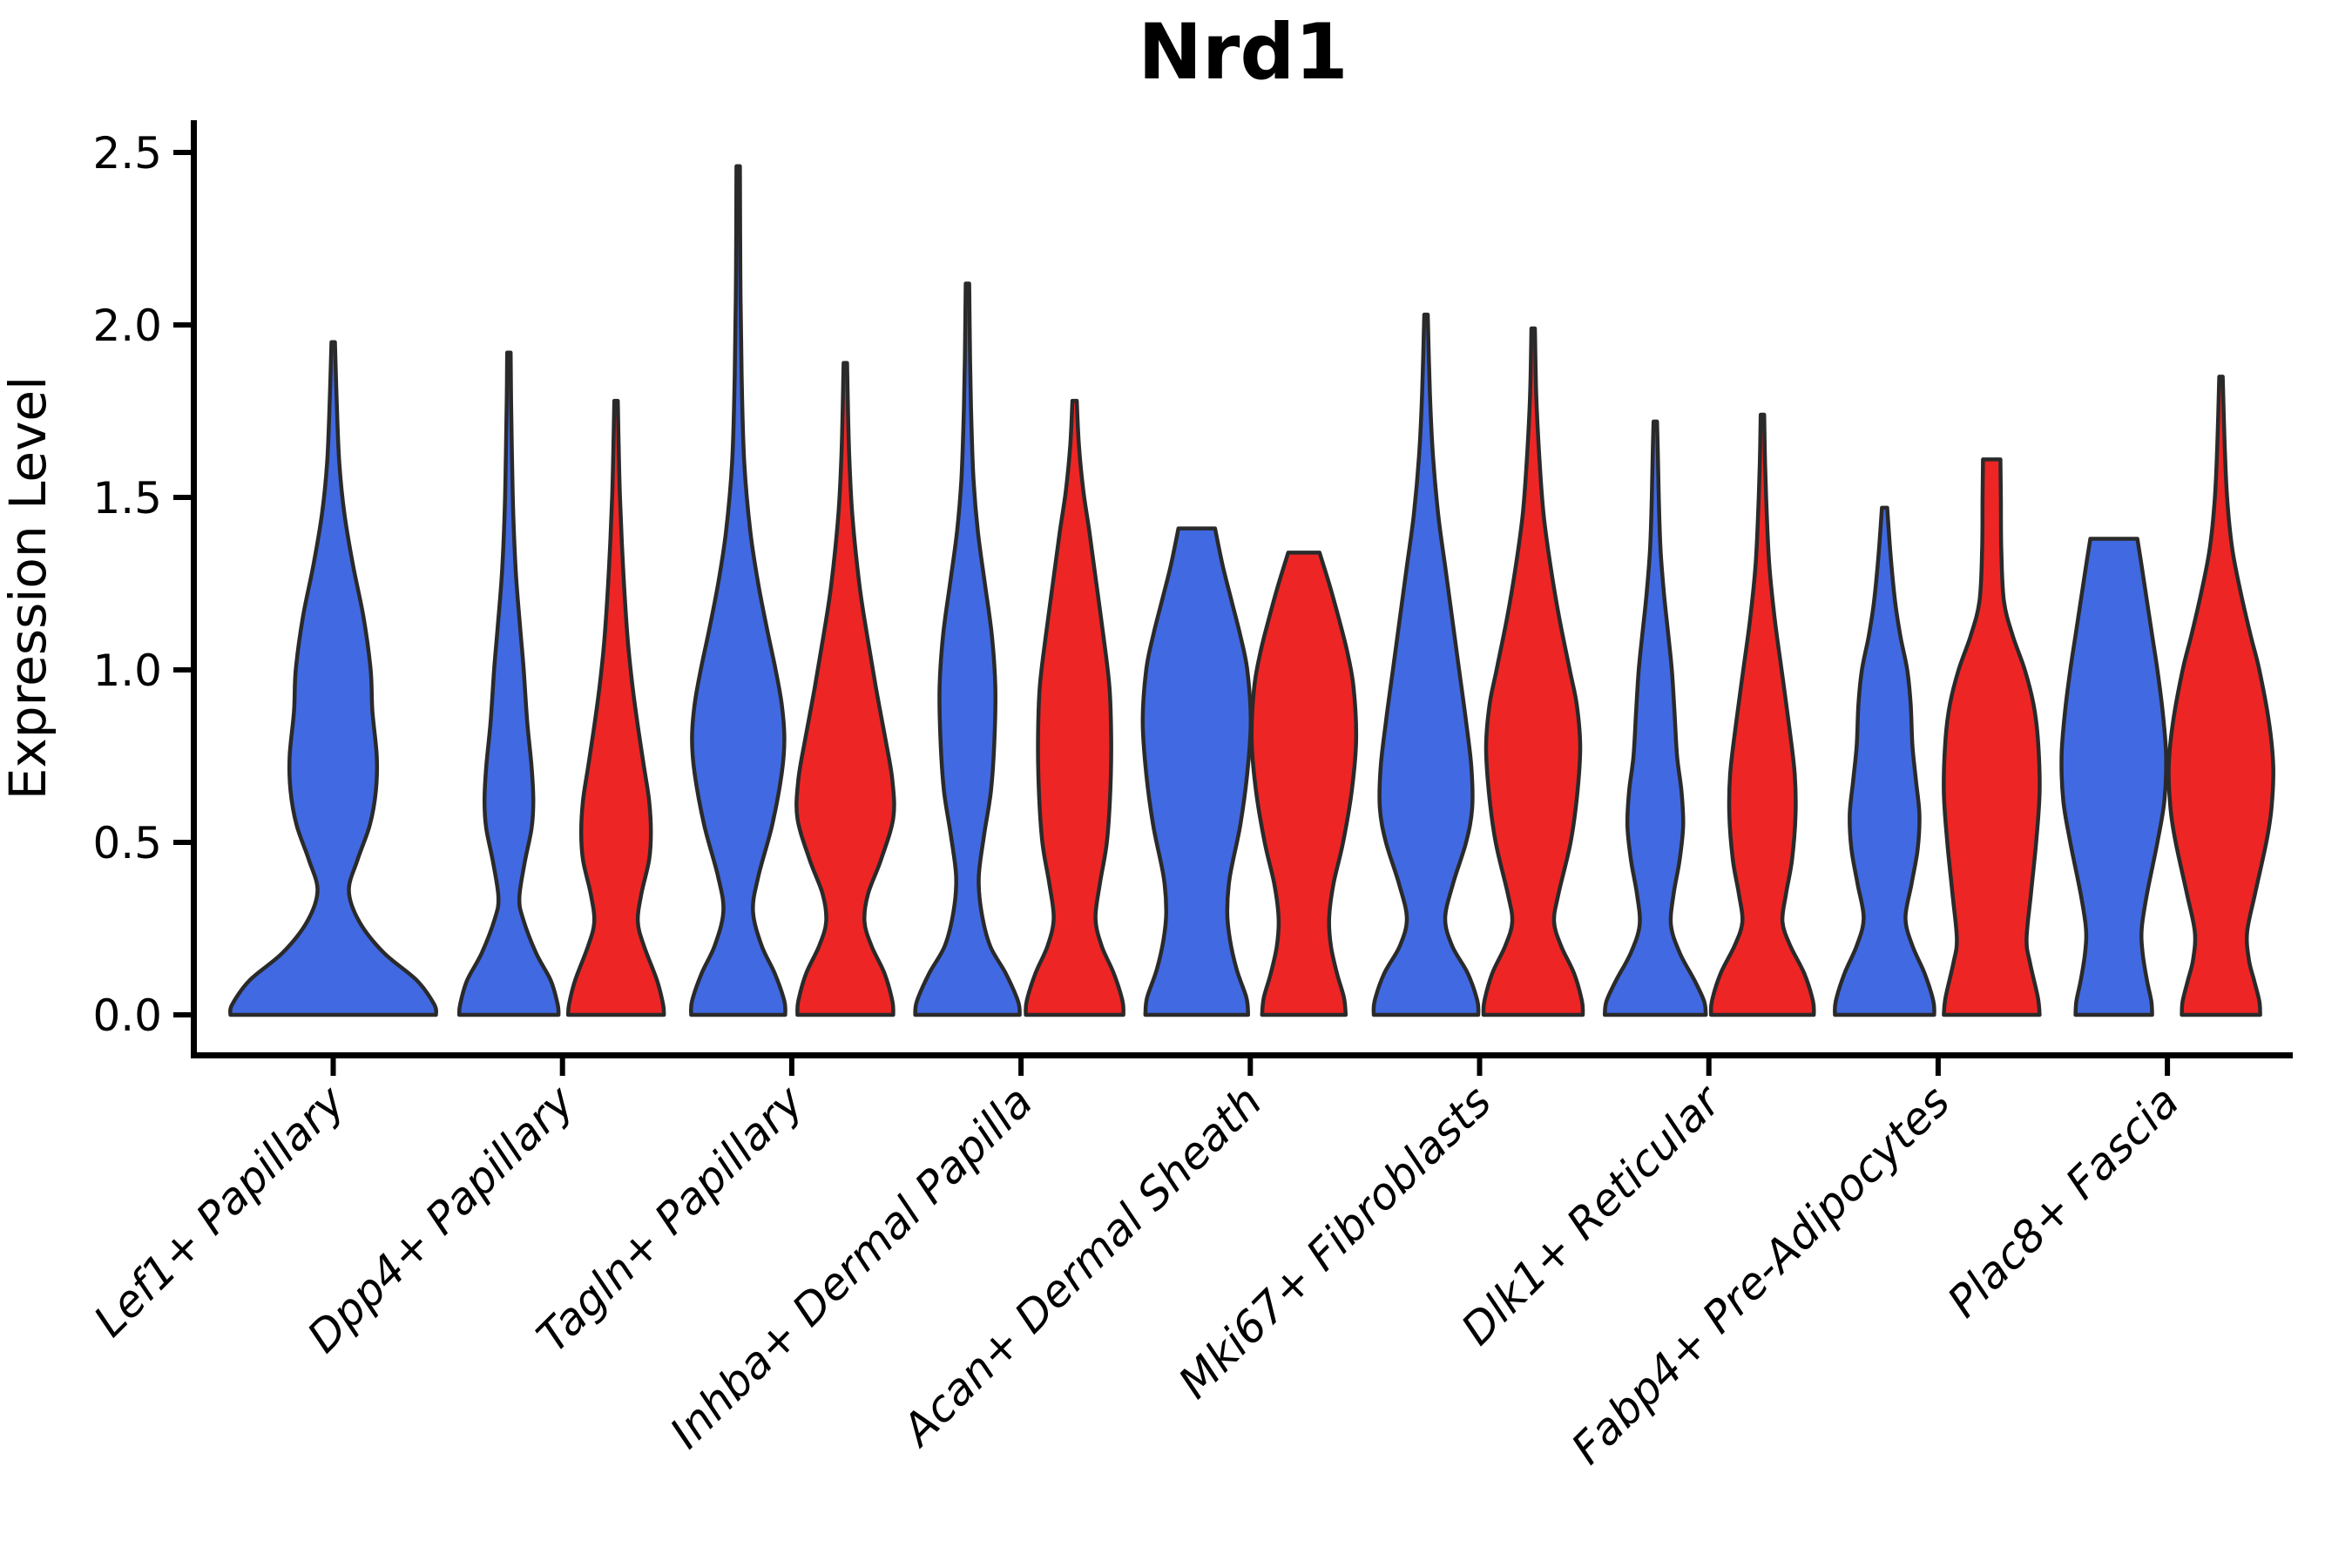 The image size is (2352, 1568). What do you see at coordinates (1426, 664) in the screenshot?
I see `violin-mki67-fibroblasts-blue` at bounding box center [1426, 664].